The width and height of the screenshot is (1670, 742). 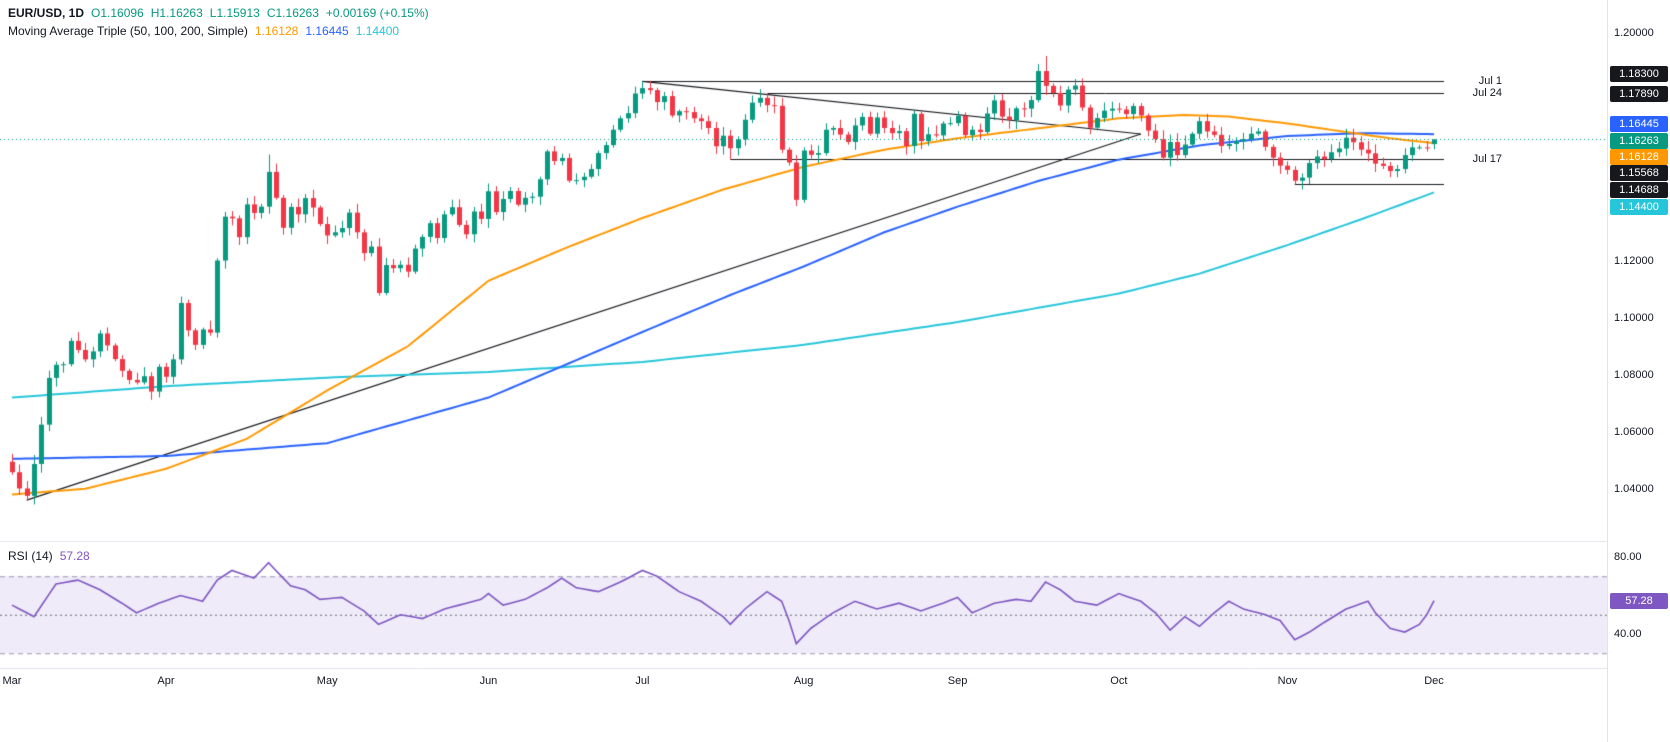 I want to click on ohlc-open: O1.16096, so click(x=117, y=13).